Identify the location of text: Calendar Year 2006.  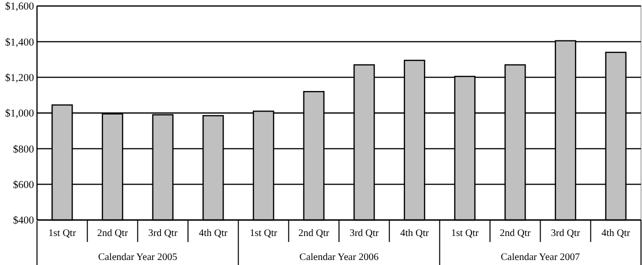
(339, 257).